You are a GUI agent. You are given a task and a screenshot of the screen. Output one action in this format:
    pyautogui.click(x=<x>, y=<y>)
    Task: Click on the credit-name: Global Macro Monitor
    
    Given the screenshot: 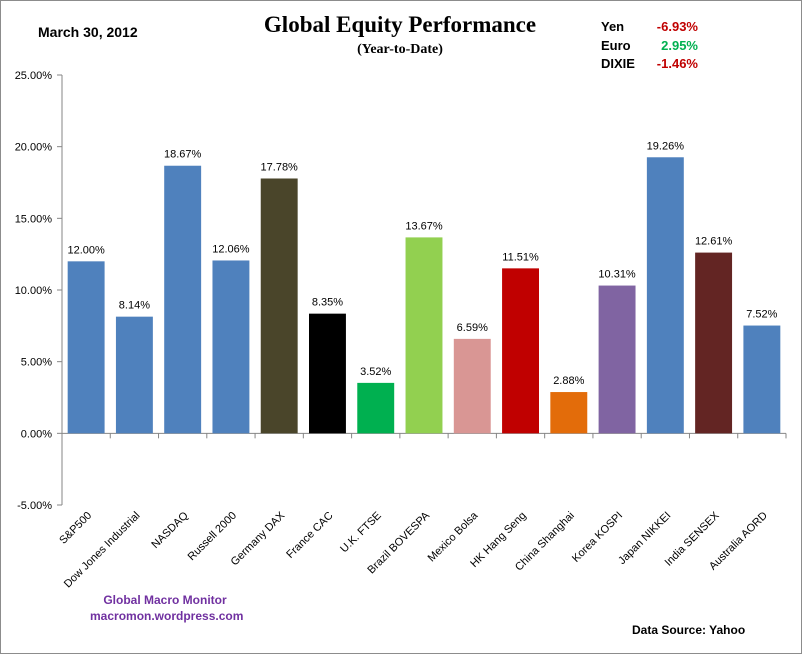 What is the action you would take?
    pyautogui.click(x=165, y=600)
    